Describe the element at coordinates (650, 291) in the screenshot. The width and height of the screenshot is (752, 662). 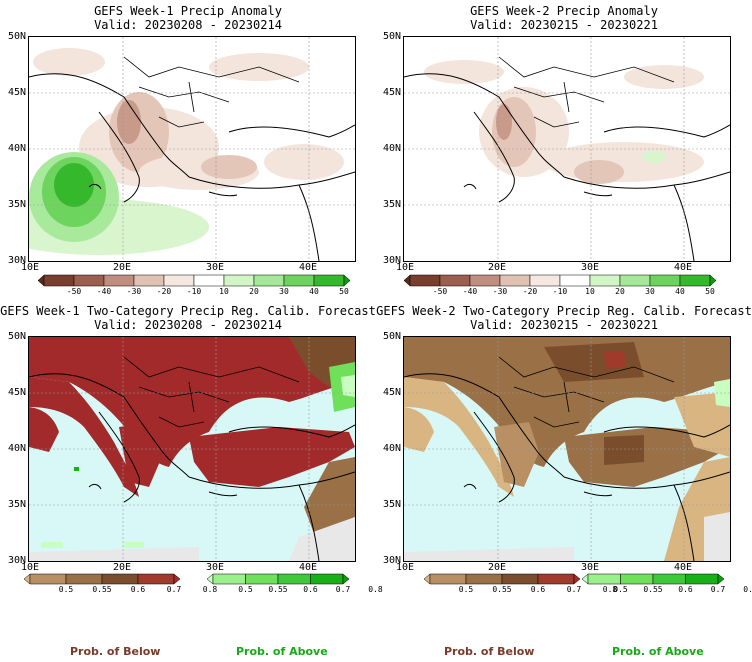
I see `anomaly-colorbar-label: 30` at that location.